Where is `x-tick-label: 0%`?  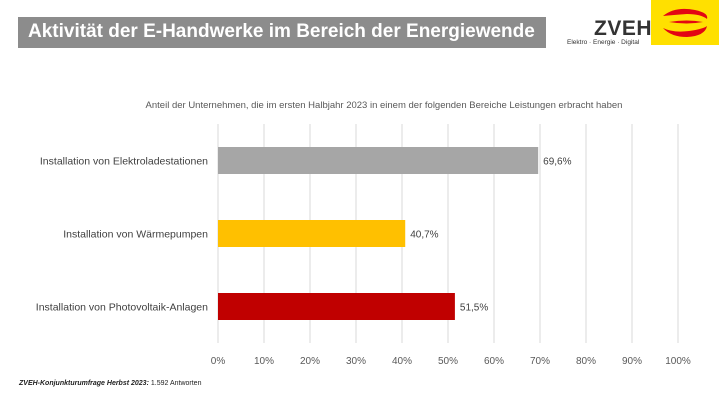
x-tick-label: 0% is located at coordinates (218, 361).